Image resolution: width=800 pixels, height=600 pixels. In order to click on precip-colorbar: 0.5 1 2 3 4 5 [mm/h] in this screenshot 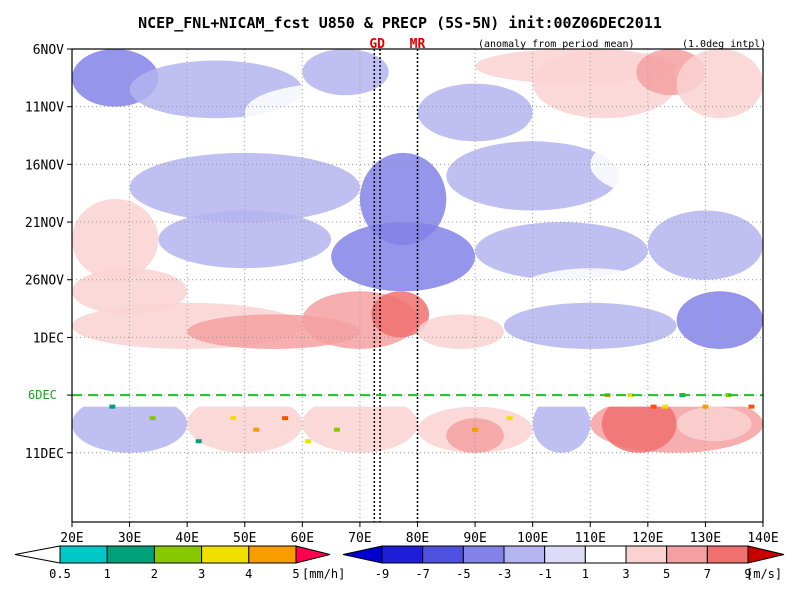, I will do `click(179, 563)`.